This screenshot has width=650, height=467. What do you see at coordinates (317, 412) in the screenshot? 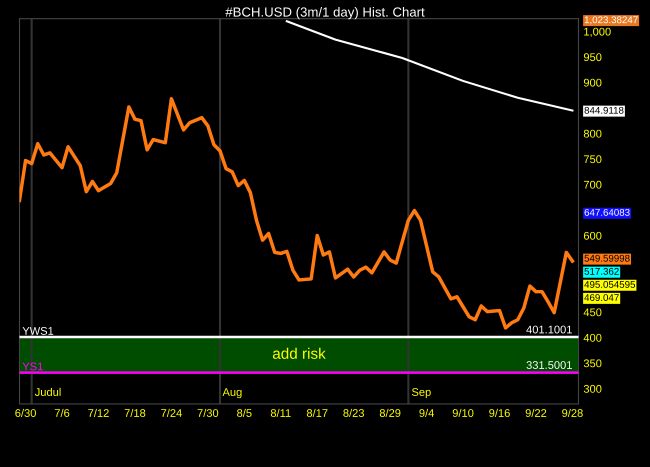
I see `x-tick-label: 8/17` at bounding box center [317, 412].